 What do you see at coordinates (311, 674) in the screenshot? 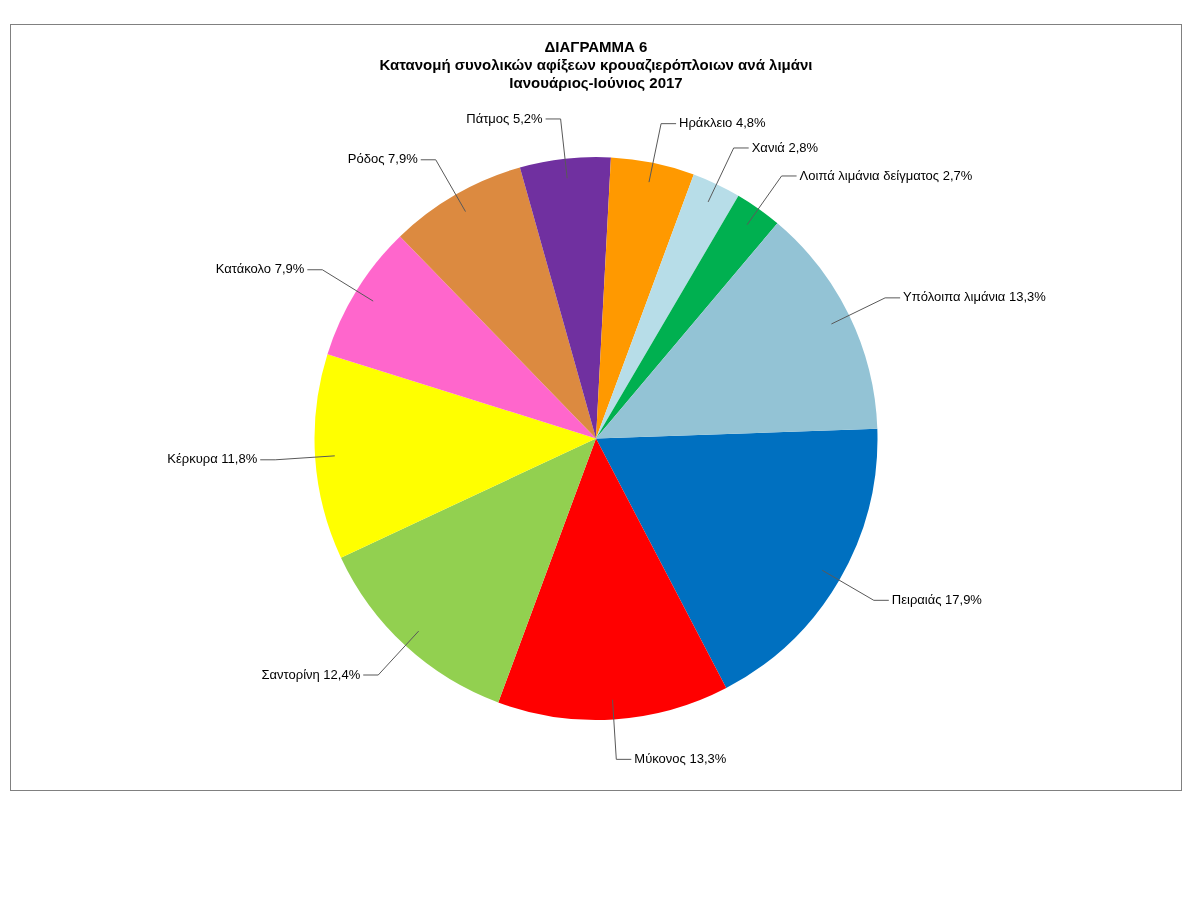
I see `slice-label: Σαντορίνη 12,4%` at bounding box center [311, 674].